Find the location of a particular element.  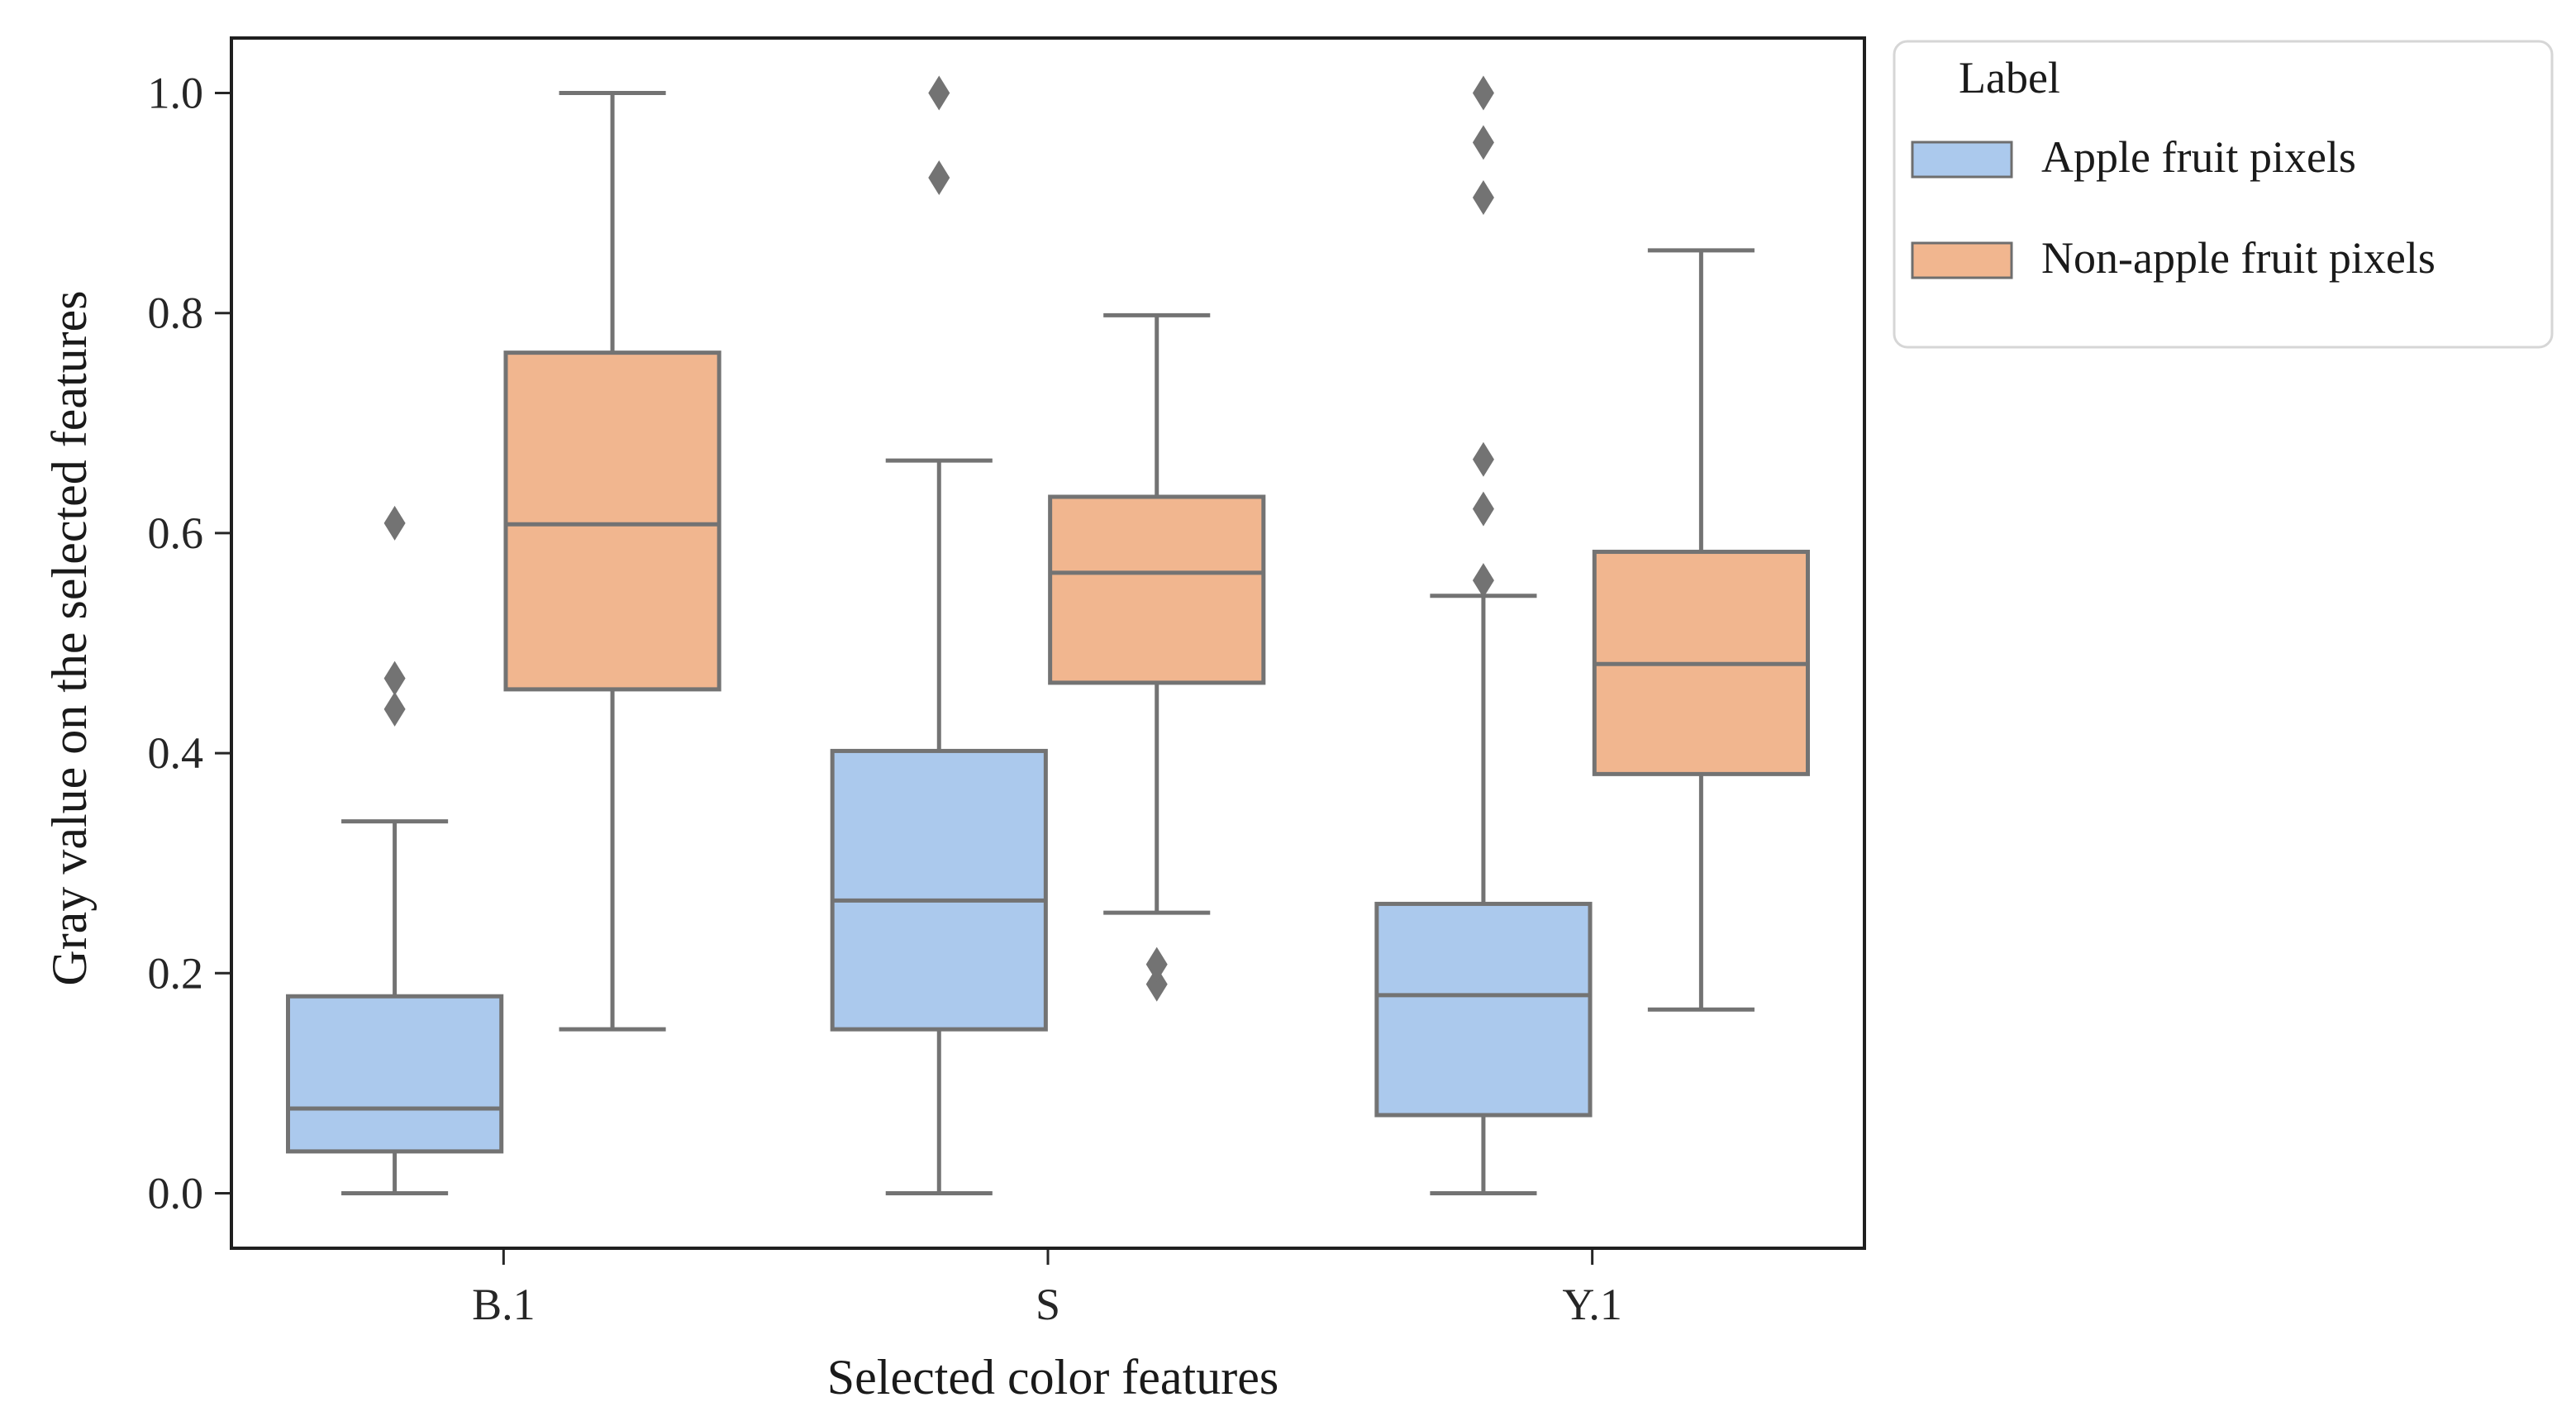

y-tick-label: 0.2 is located at coordinates (176, 973).